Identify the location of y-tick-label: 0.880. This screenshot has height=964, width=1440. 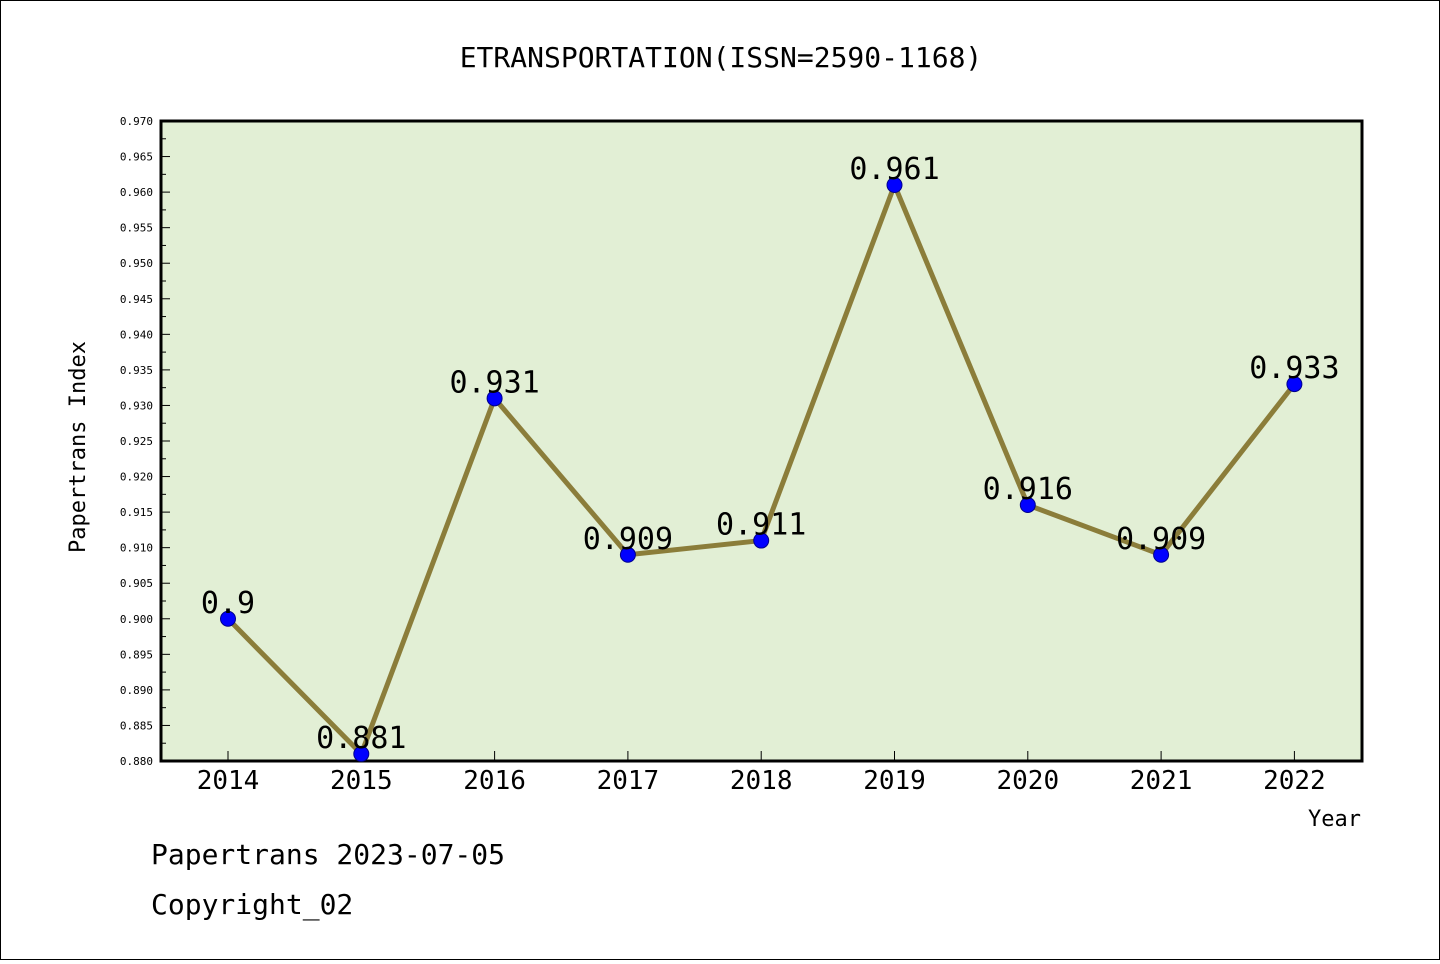
(136, 761).